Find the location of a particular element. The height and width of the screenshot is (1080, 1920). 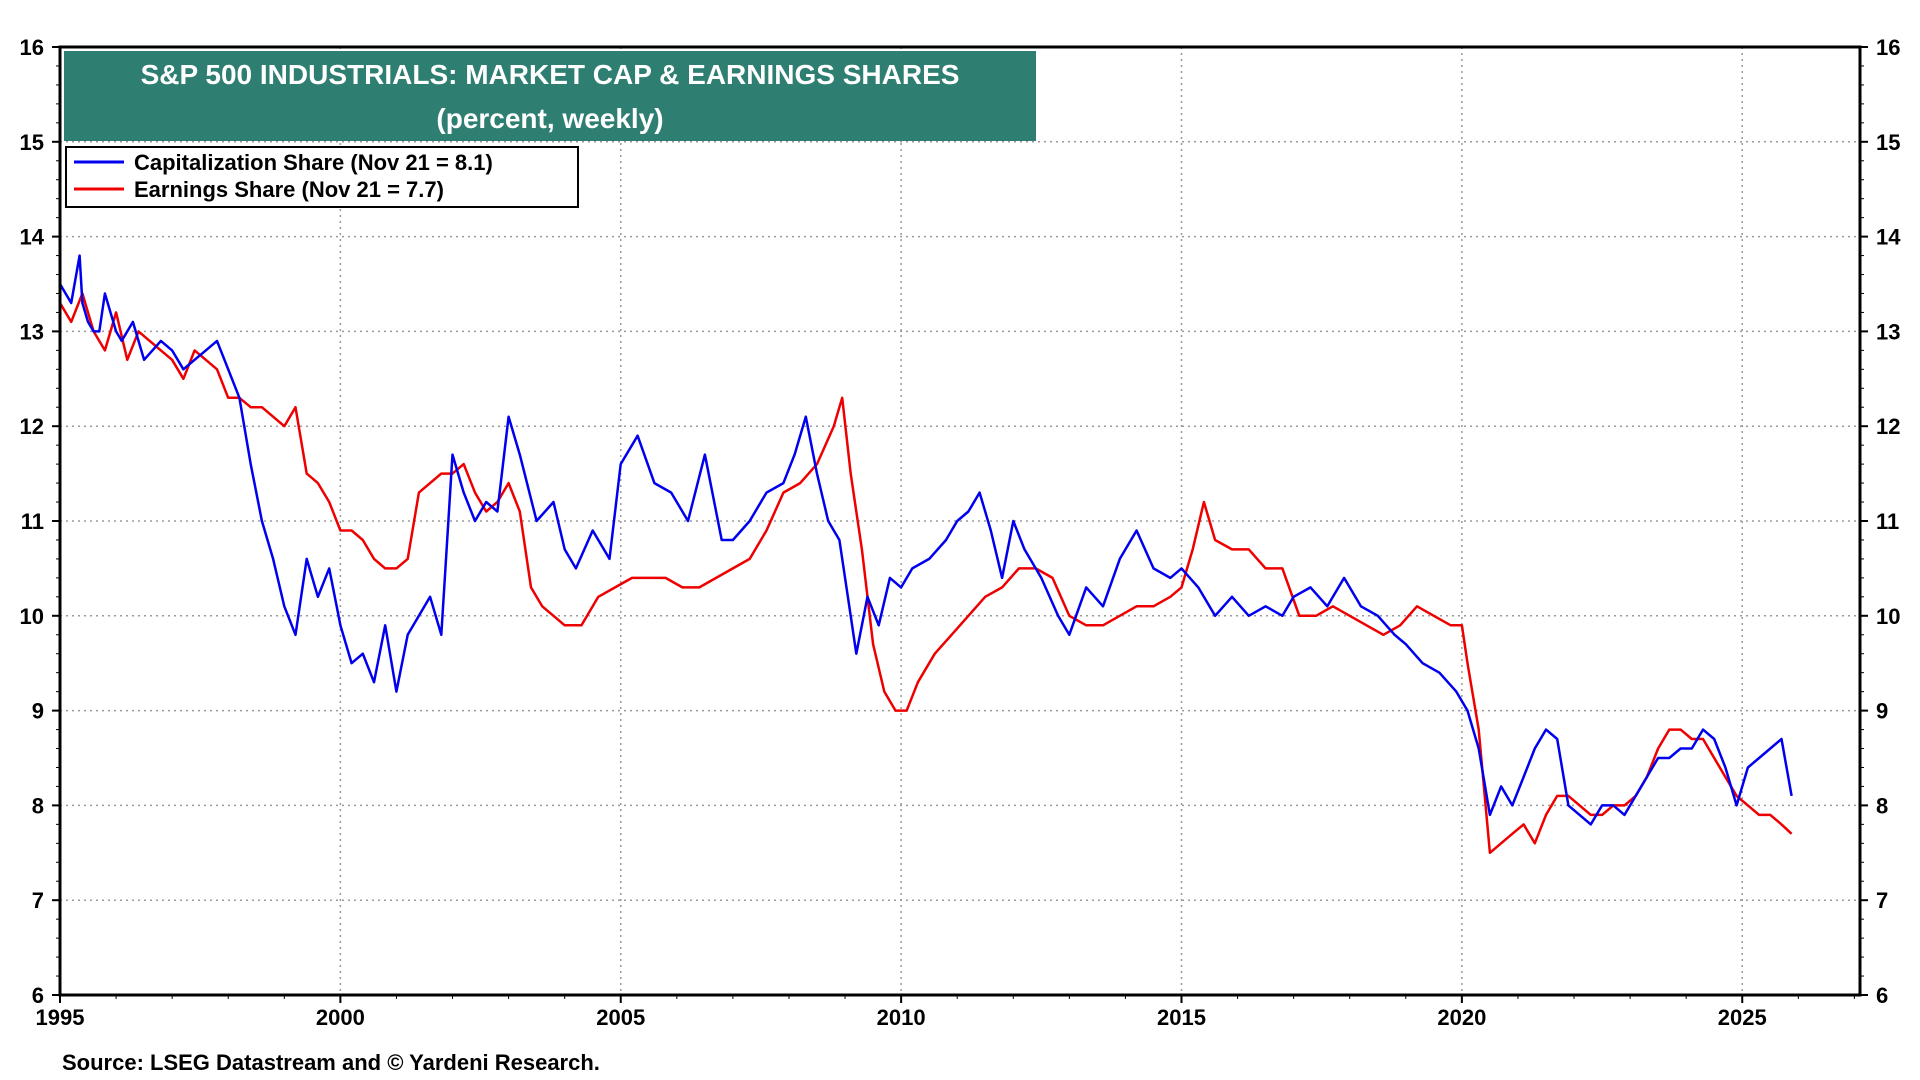

y-tick-label-left: 13 is located at coordinates (32, 331).